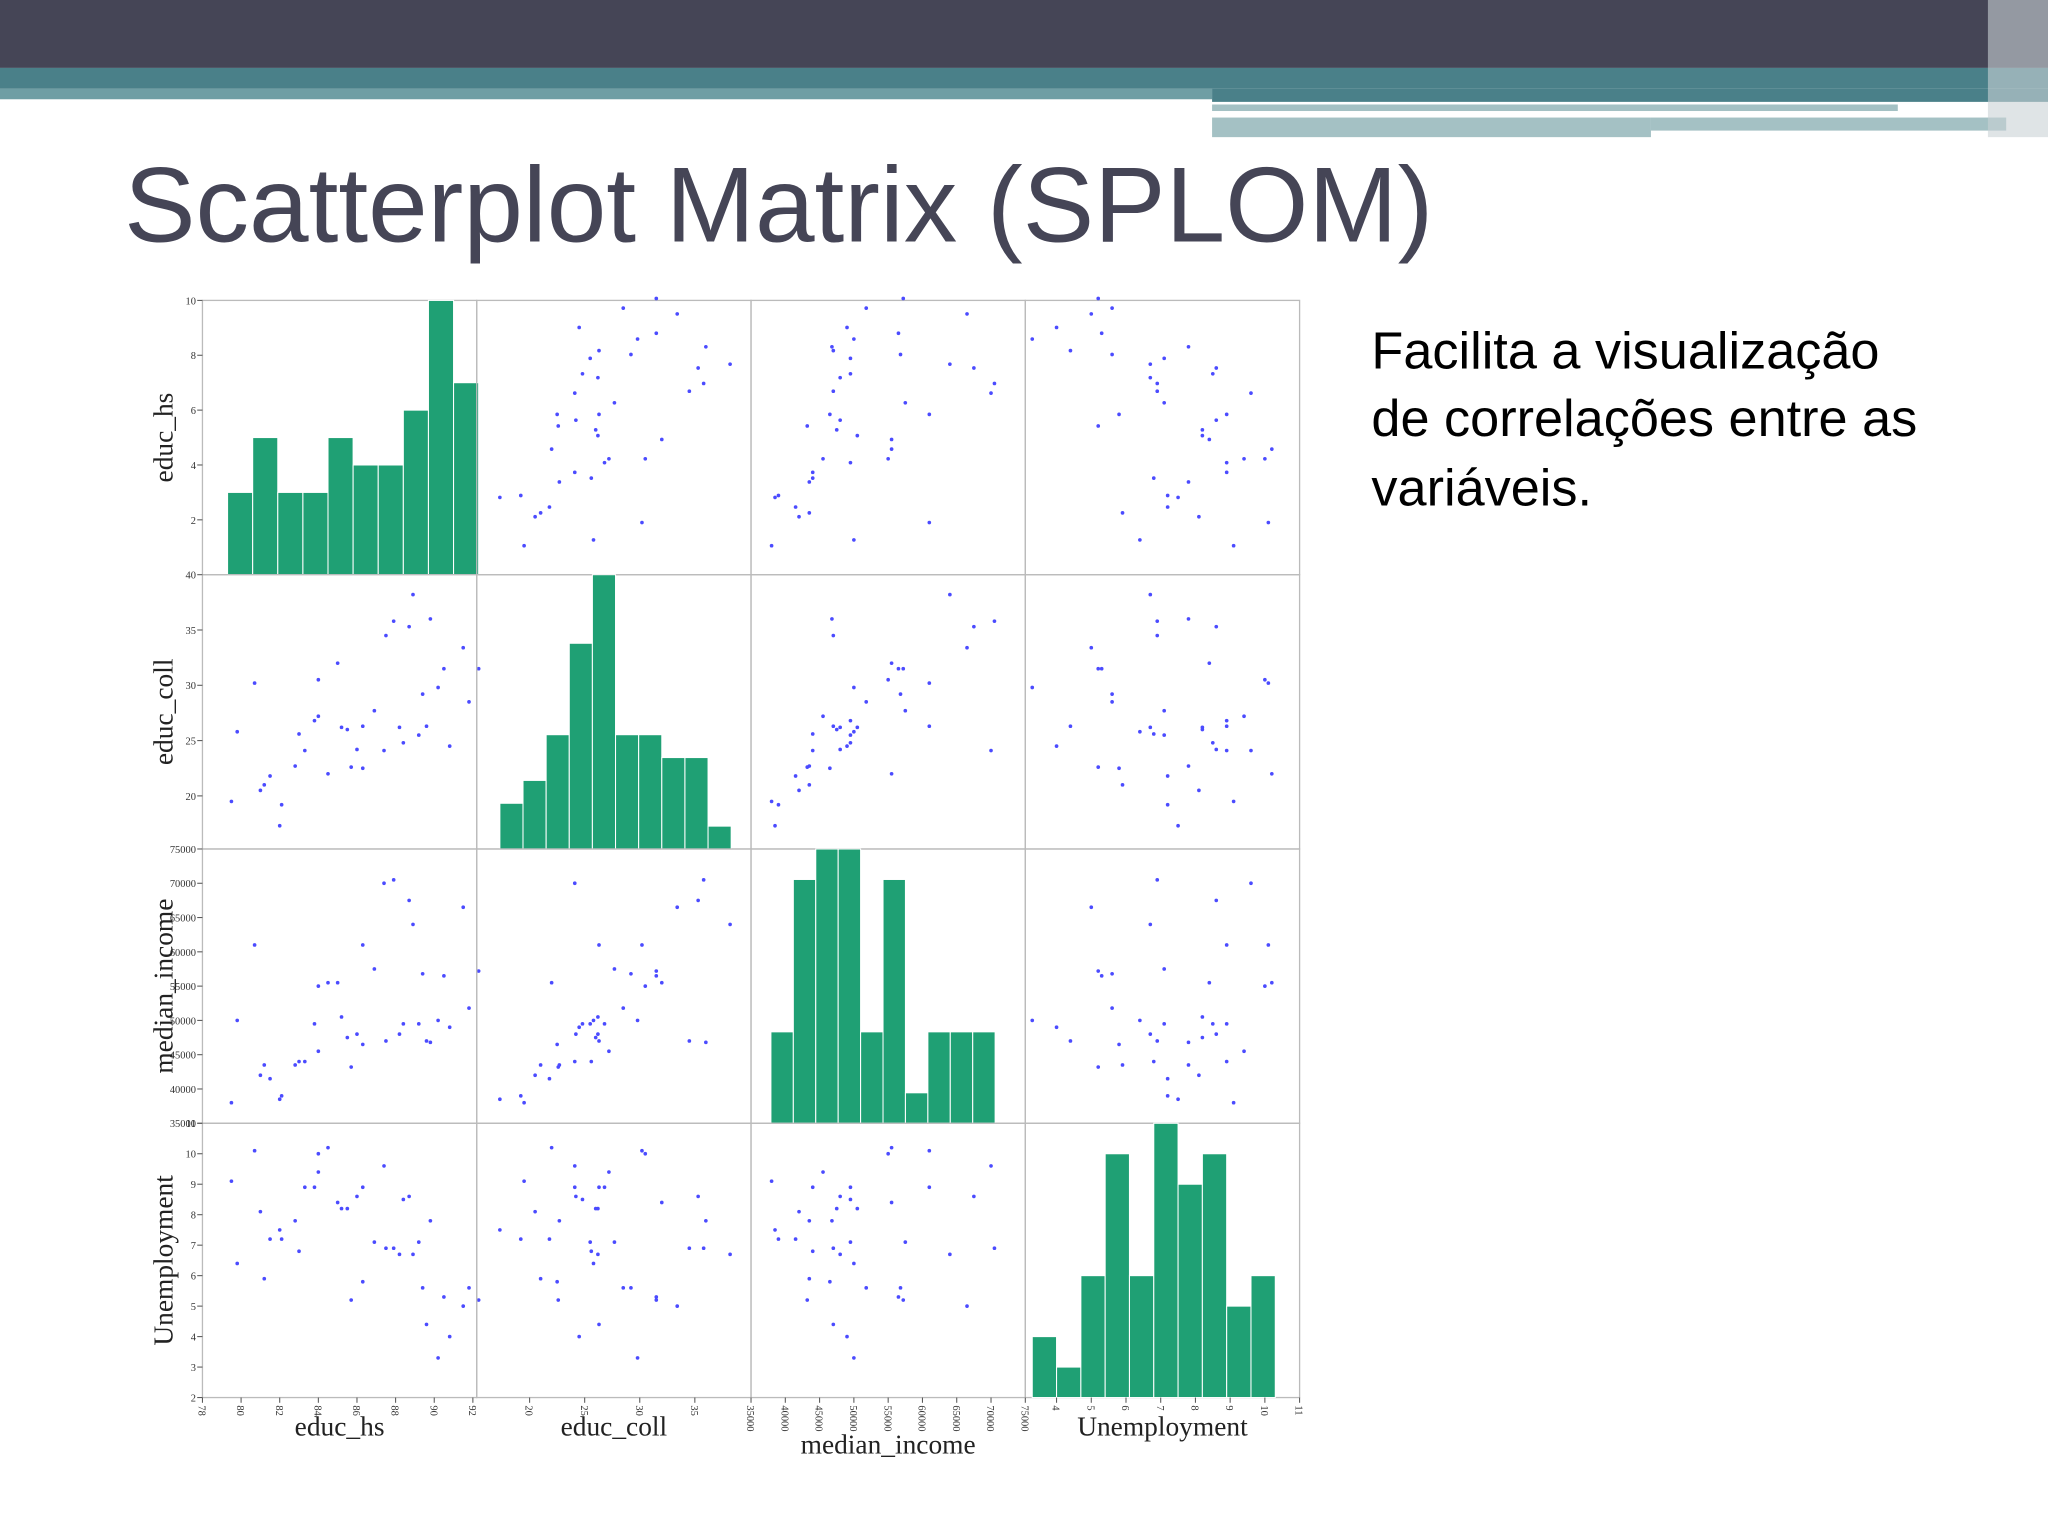 The image size is (2048, 1536). I want to click on body-text: variáveis., so click(1481, 488).